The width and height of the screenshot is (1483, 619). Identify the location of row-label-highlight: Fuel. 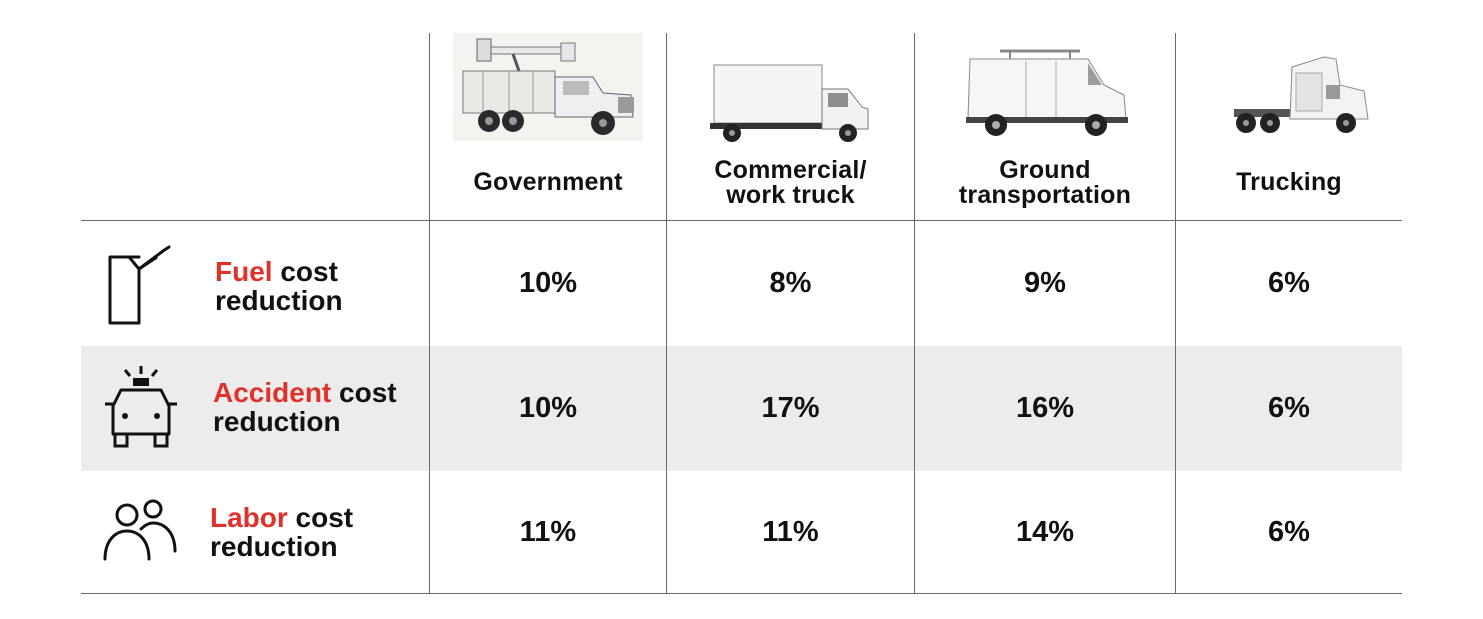
(244, 271).